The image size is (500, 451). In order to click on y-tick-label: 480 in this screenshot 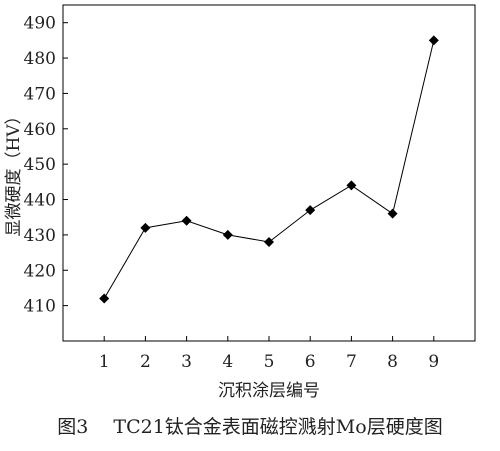, I will do `click(40, 59)`.